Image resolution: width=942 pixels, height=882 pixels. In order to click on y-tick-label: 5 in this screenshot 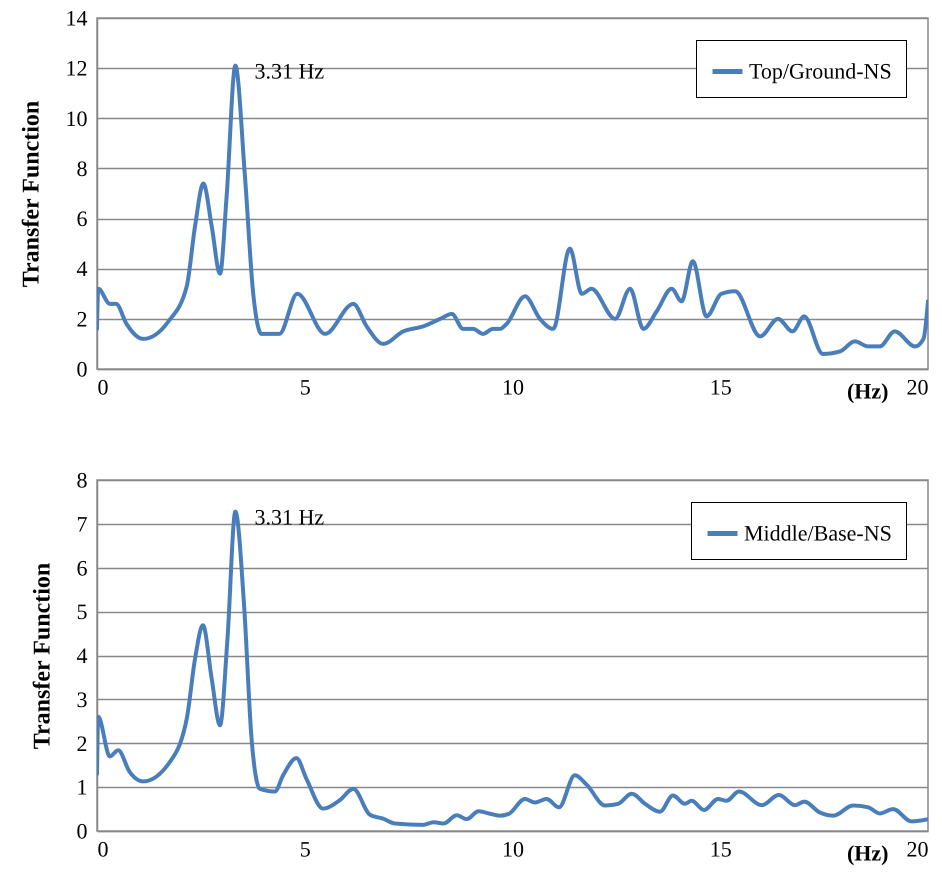, I will do `click(82, 611)`.